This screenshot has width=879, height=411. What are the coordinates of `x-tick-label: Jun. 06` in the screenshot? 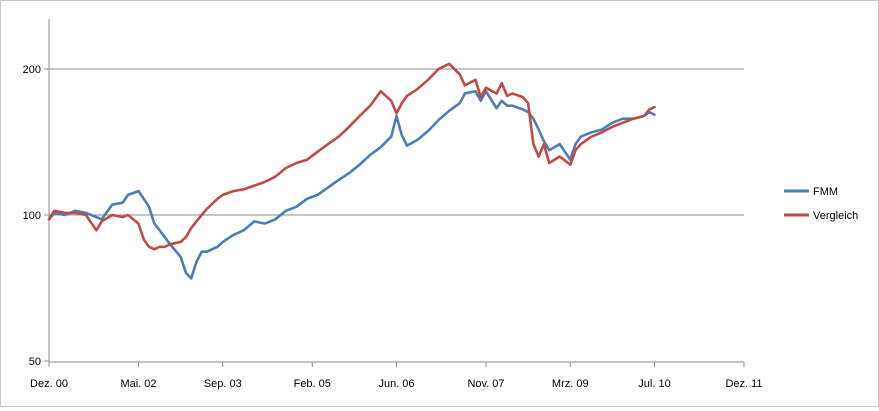 It's located at (396, 384).